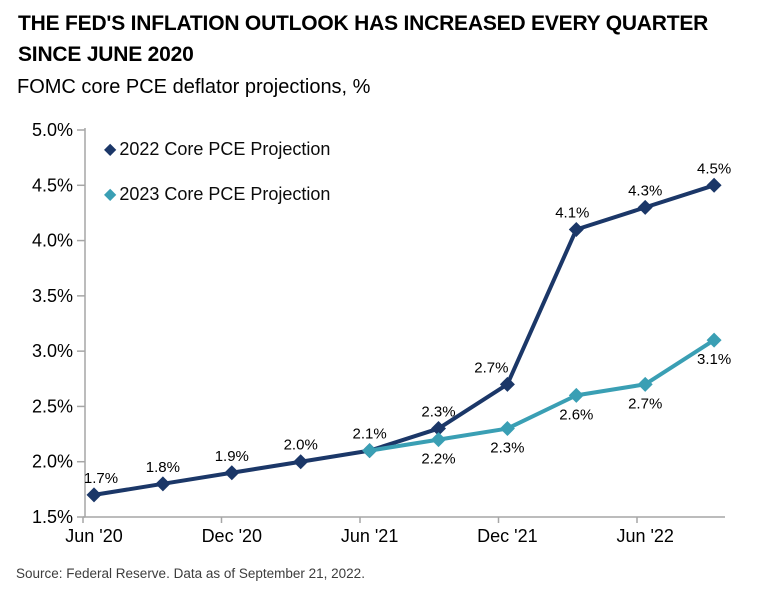  What do you see at coordinates (438, 459) in the screenshot?
I see `data-label: 2.2%` at bounding box center [438, 459].